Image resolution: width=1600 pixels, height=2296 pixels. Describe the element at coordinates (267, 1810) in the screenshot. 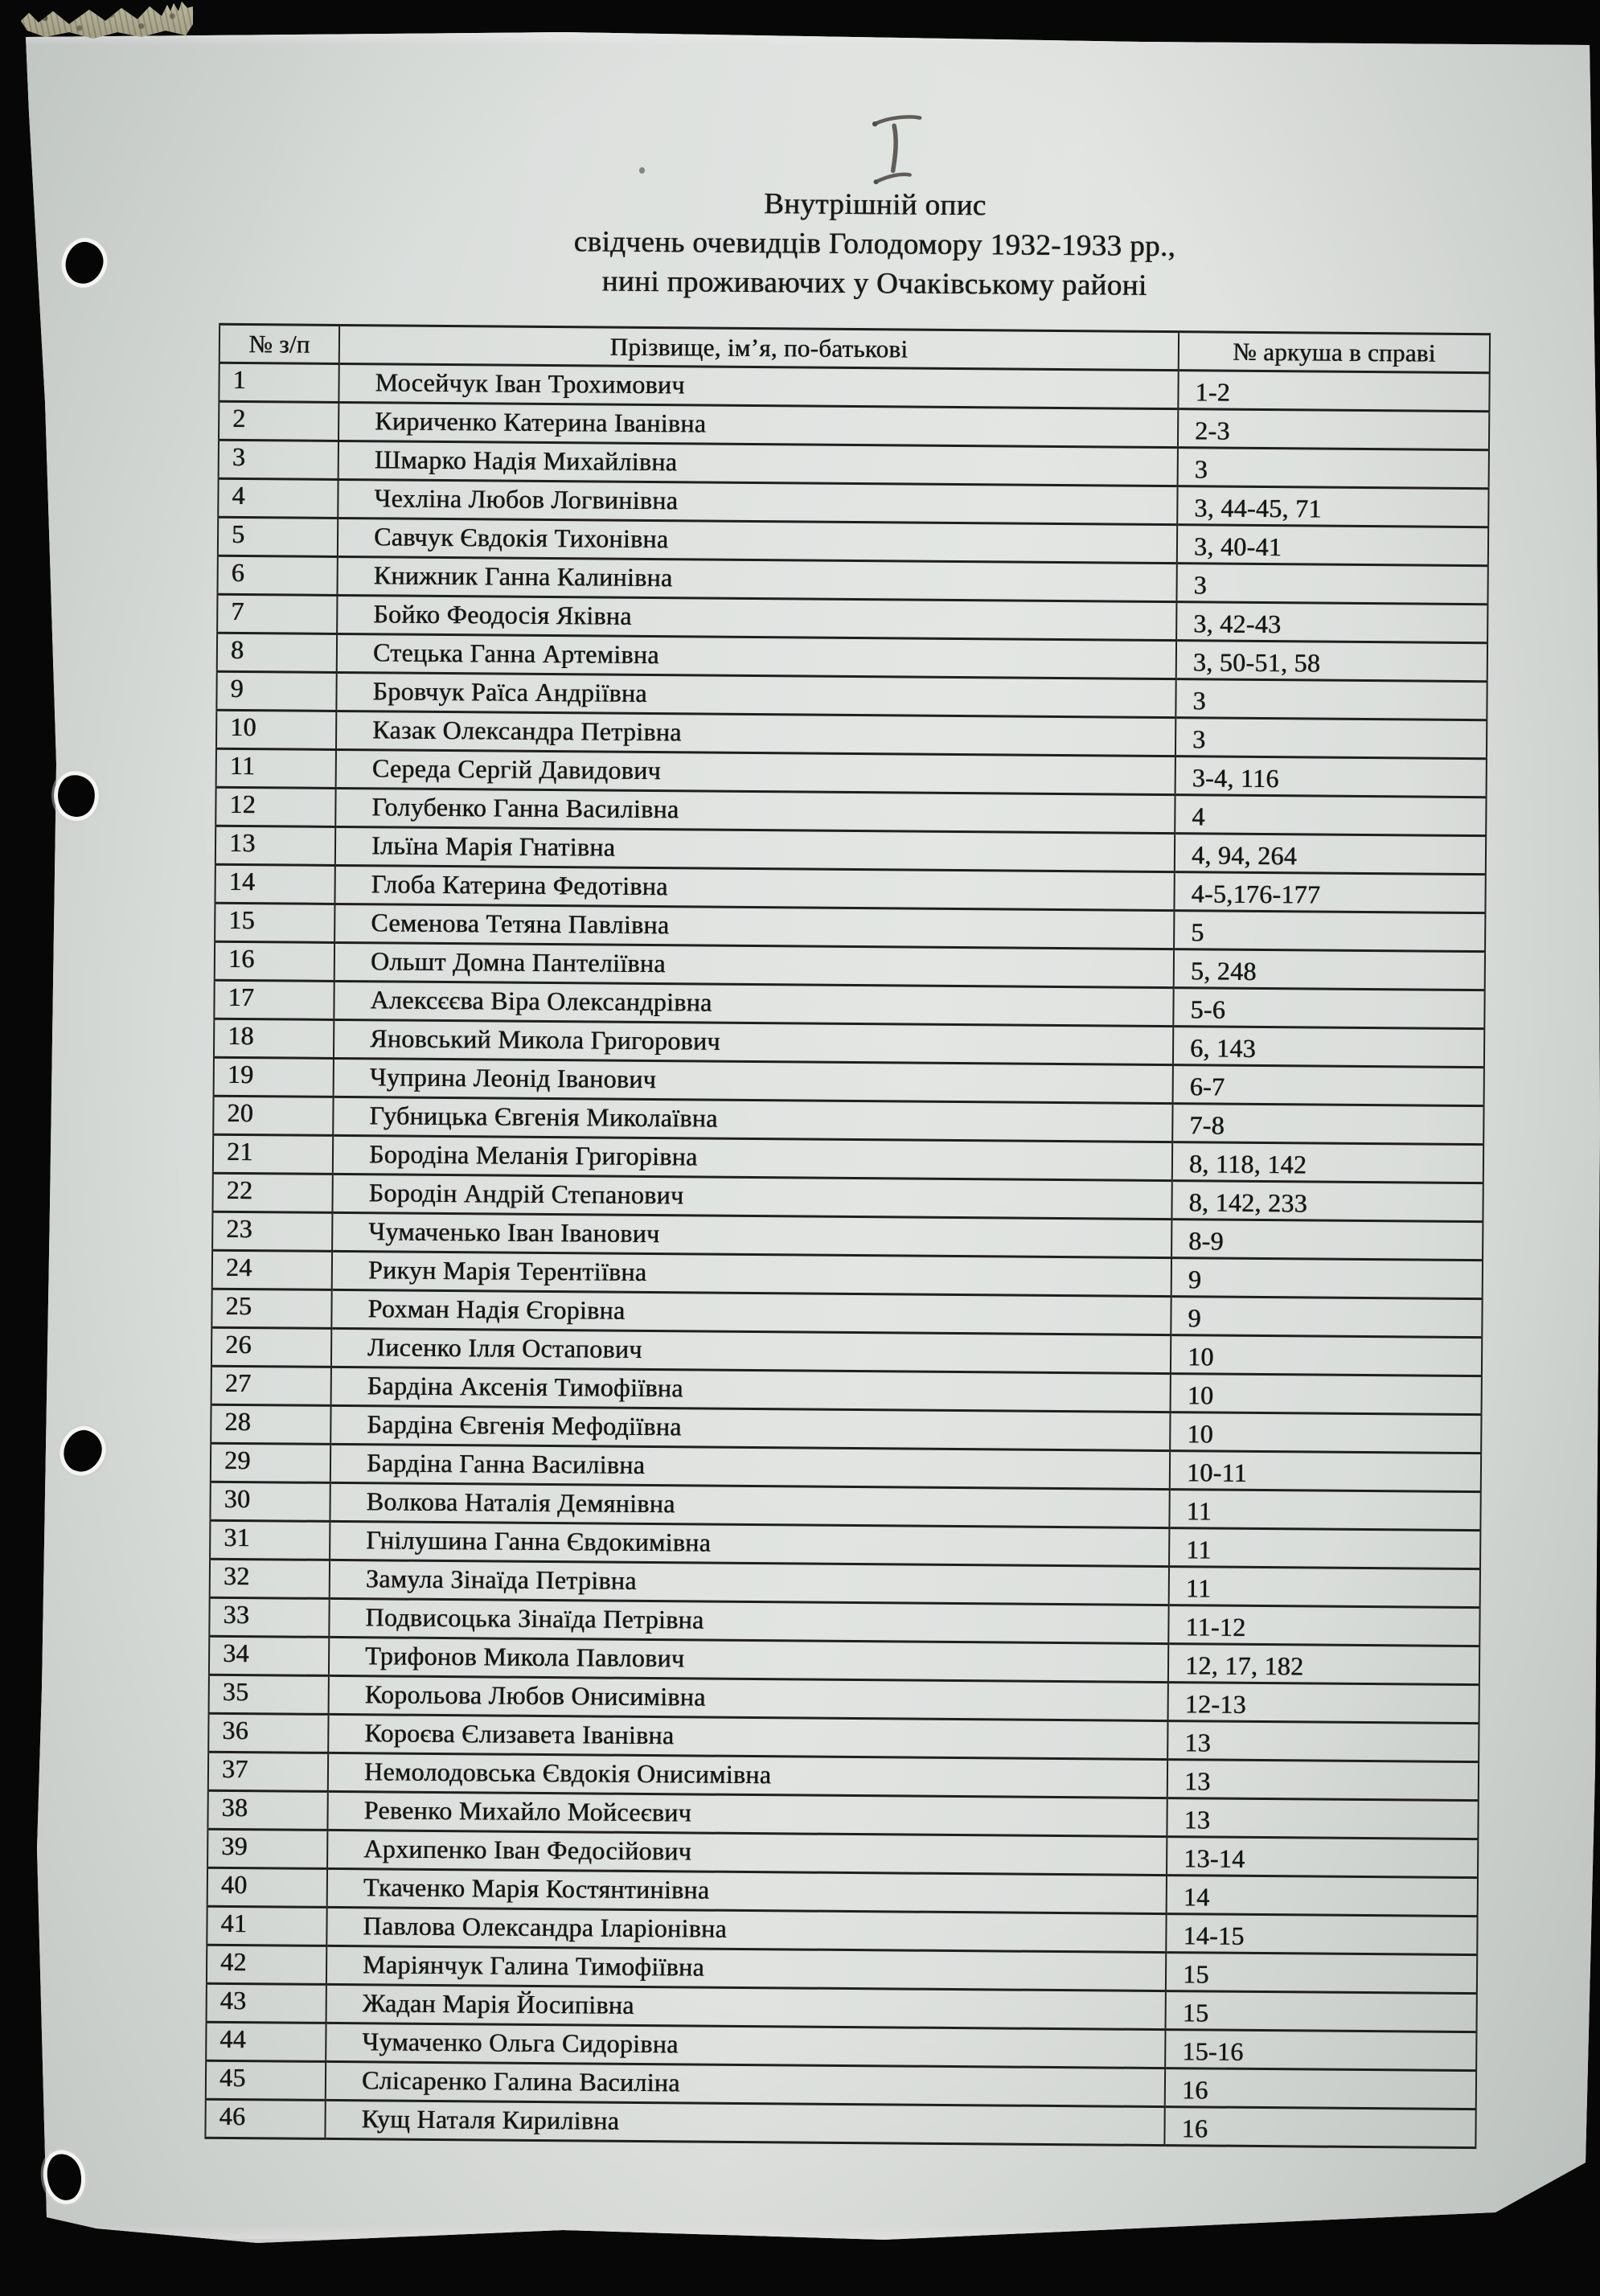

I see `row-number-cell: 38` at that location.